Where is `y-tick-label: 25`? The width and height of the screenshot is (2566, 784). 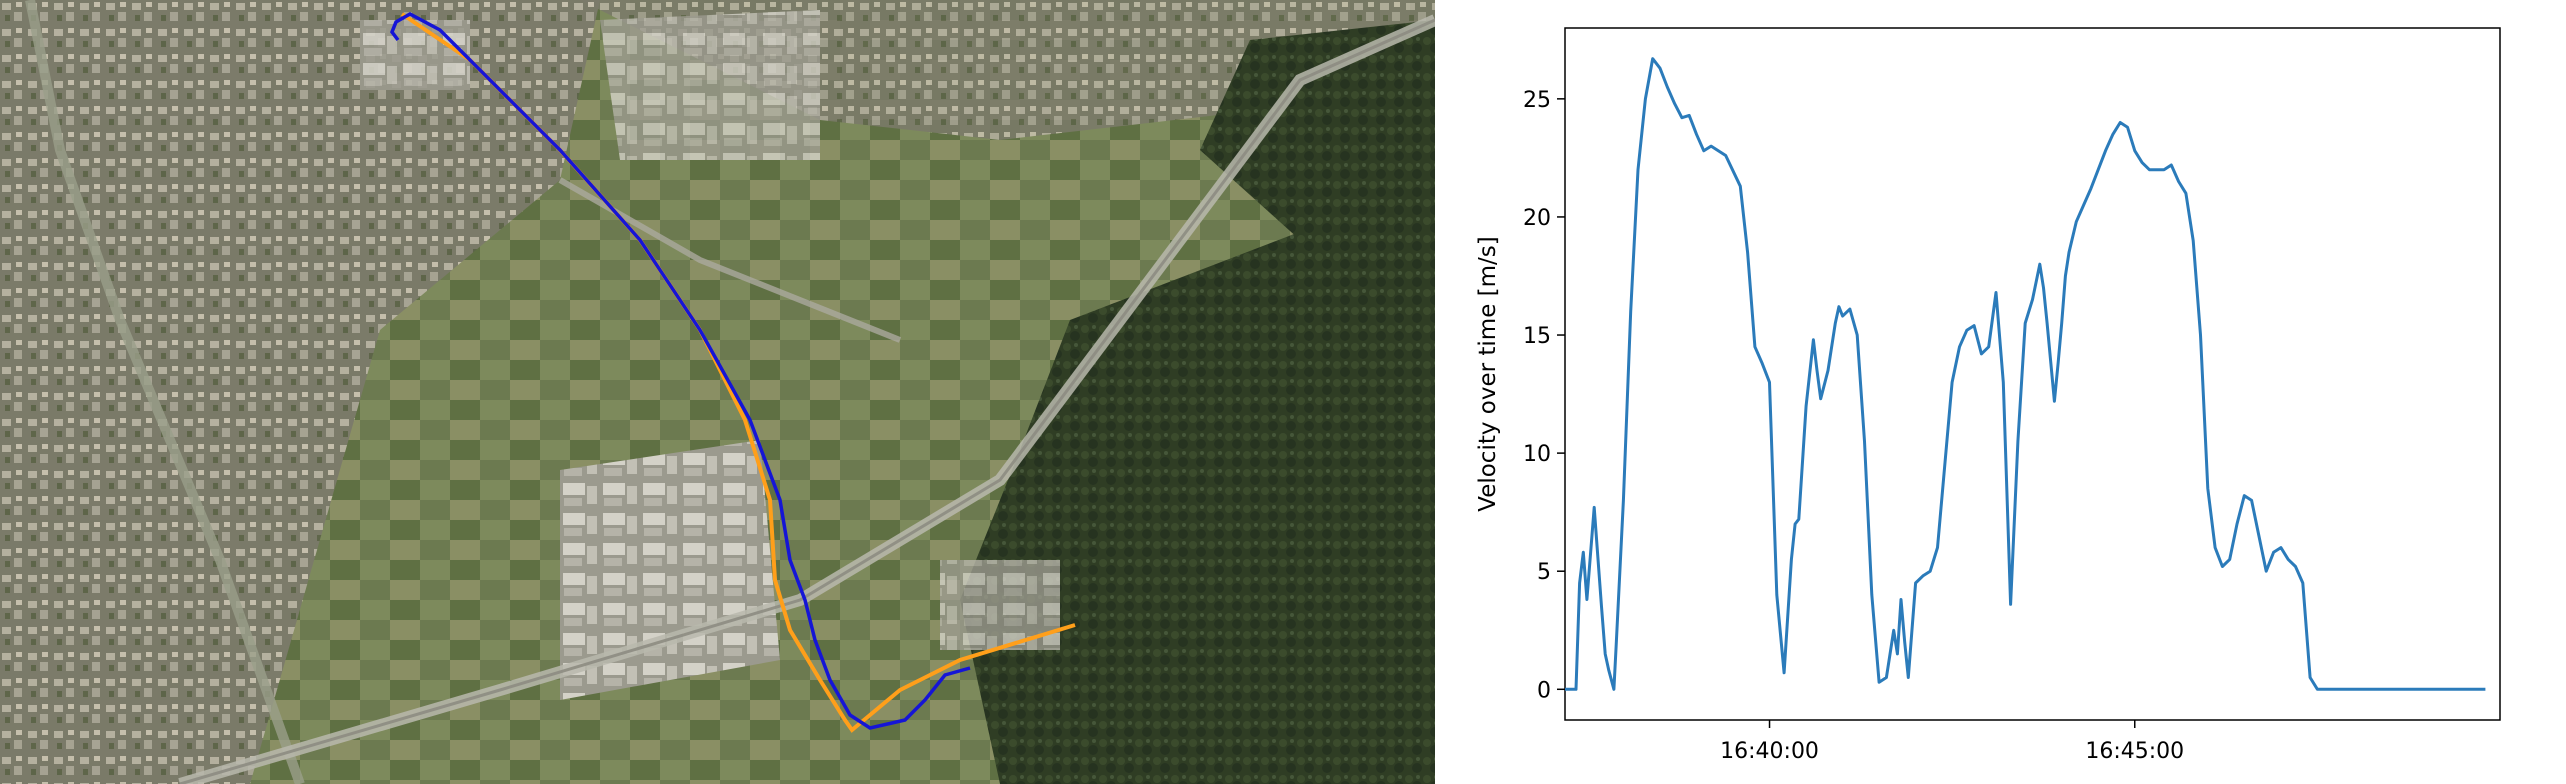
y-tick-label: 25 is located at coordinates (1537, 100).